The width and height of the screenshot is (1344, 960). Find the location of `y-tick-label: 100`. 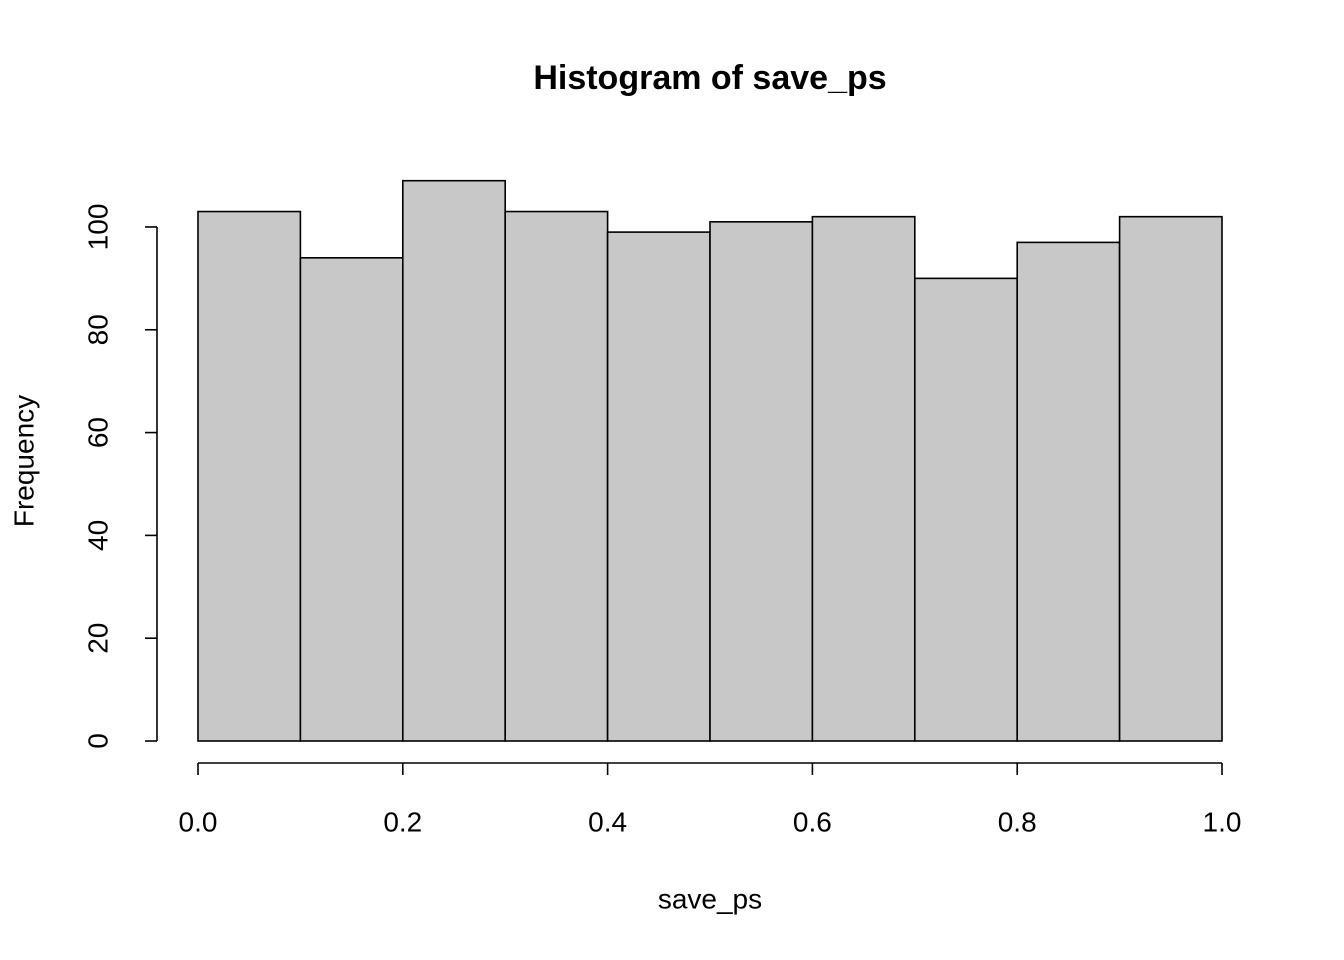

y-tick-label: 100 is located at coordinates (97, 227).